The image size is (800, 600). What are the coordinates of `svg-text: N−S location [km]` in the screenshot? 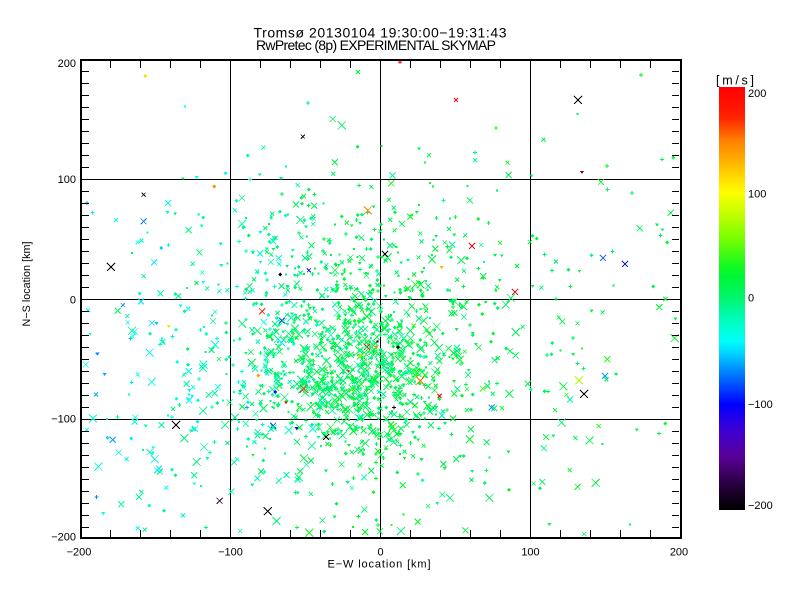 It's located at (27, 284).